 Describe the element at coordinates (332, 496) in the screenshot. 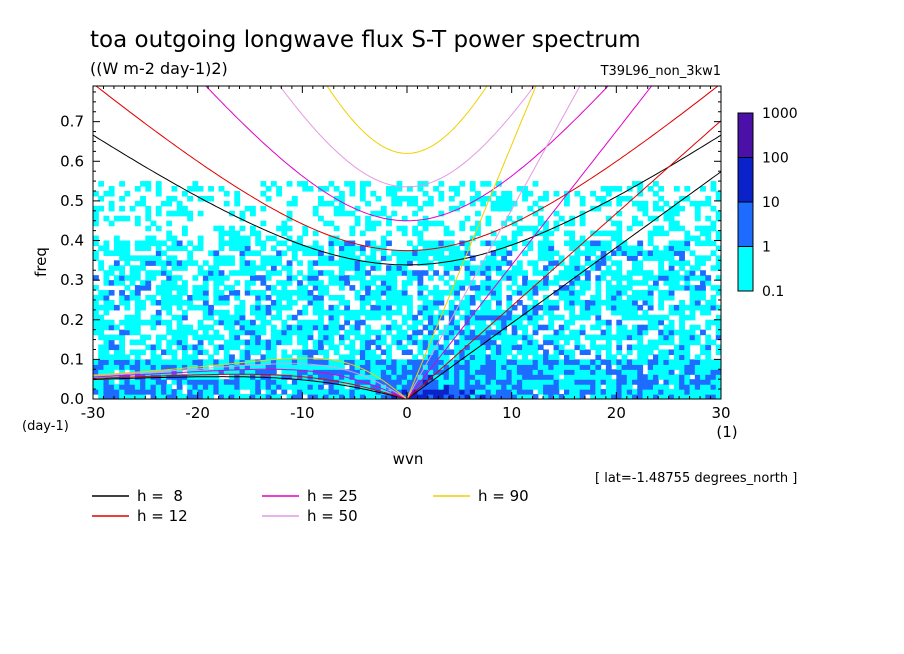

I see `legend-label: h = 25` at that location.